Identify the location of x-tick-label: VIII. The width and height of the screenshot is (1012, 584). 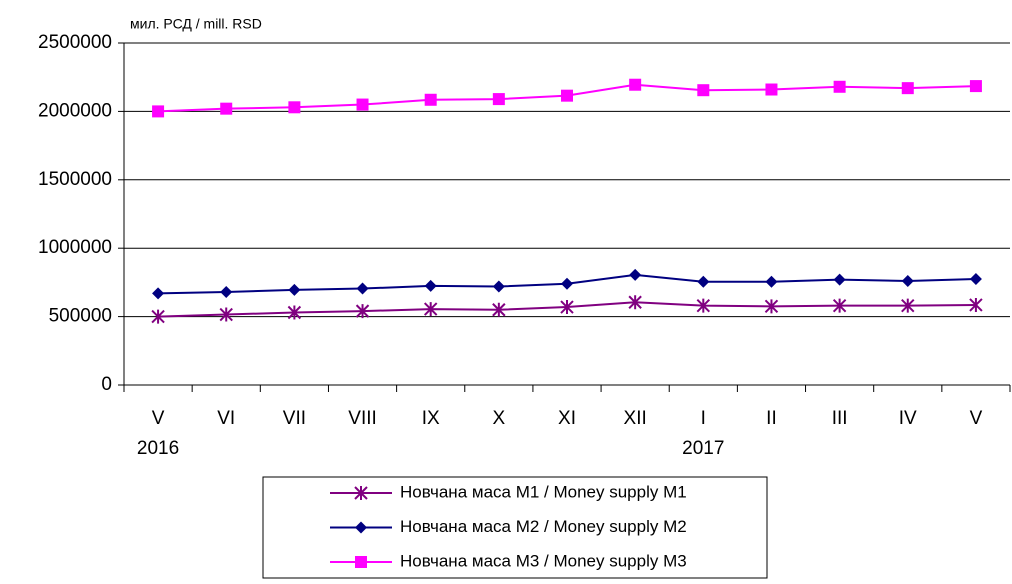
(362, 418).